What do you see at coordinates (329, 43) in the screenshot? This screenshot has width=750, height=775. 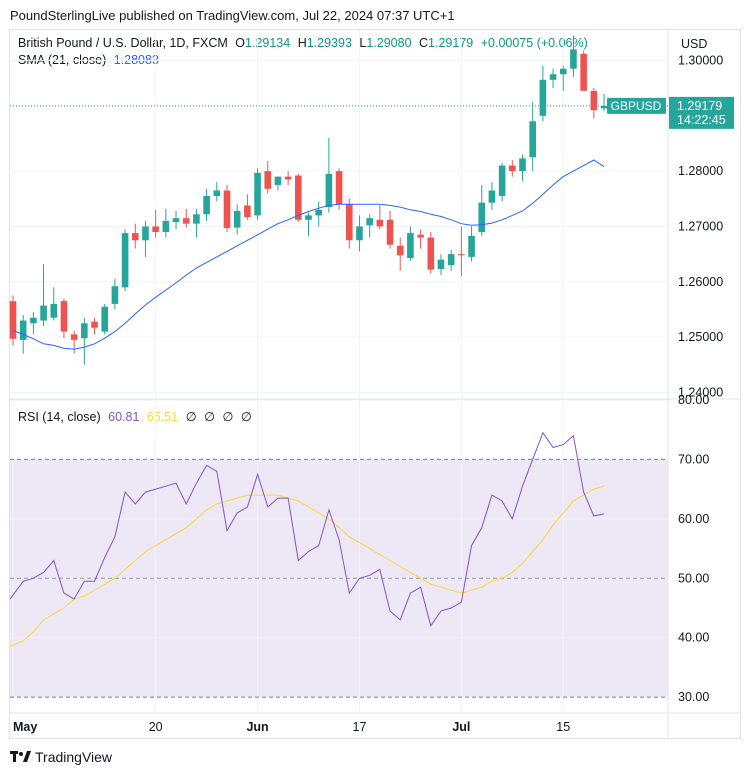 I see `high-value: 1.29393` at bounding box center [329, 43].